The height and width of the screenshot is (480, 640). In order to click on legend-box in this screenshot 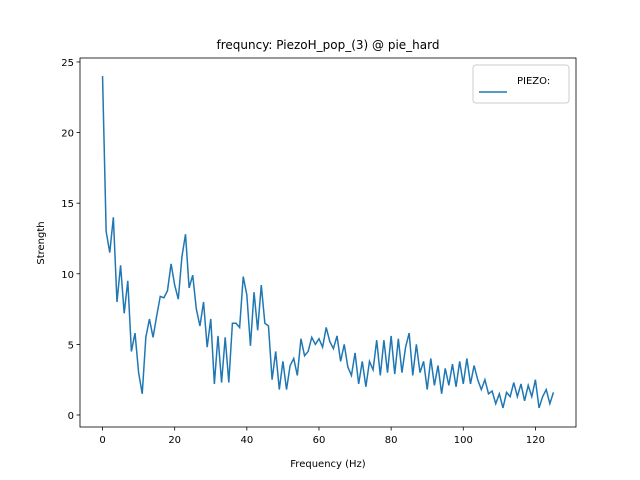, I will do `click(521, 84)`.